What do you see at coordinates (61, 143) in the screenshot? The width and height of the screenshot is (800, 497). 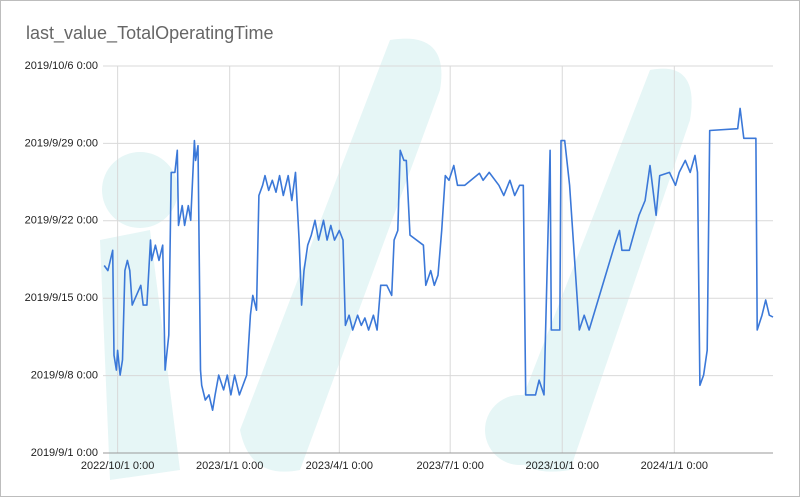 I see `y-tick-label: 2019/9/29 0:00` at bounding box center [61, 143].